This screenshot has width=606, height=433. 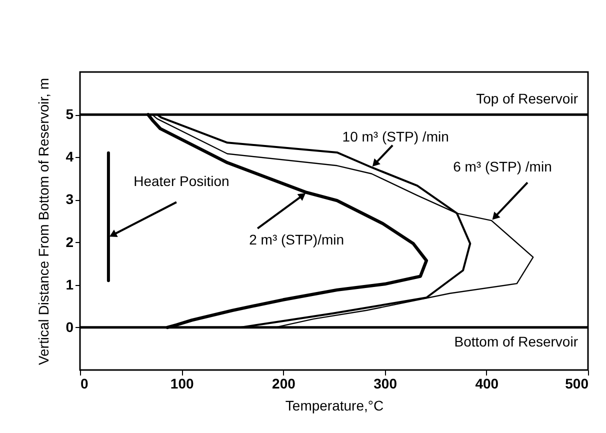 What do you see at coordinates (70, 284) in the screenshot?
I see `y-tick-label: 1` at bounding box center [70, 284].